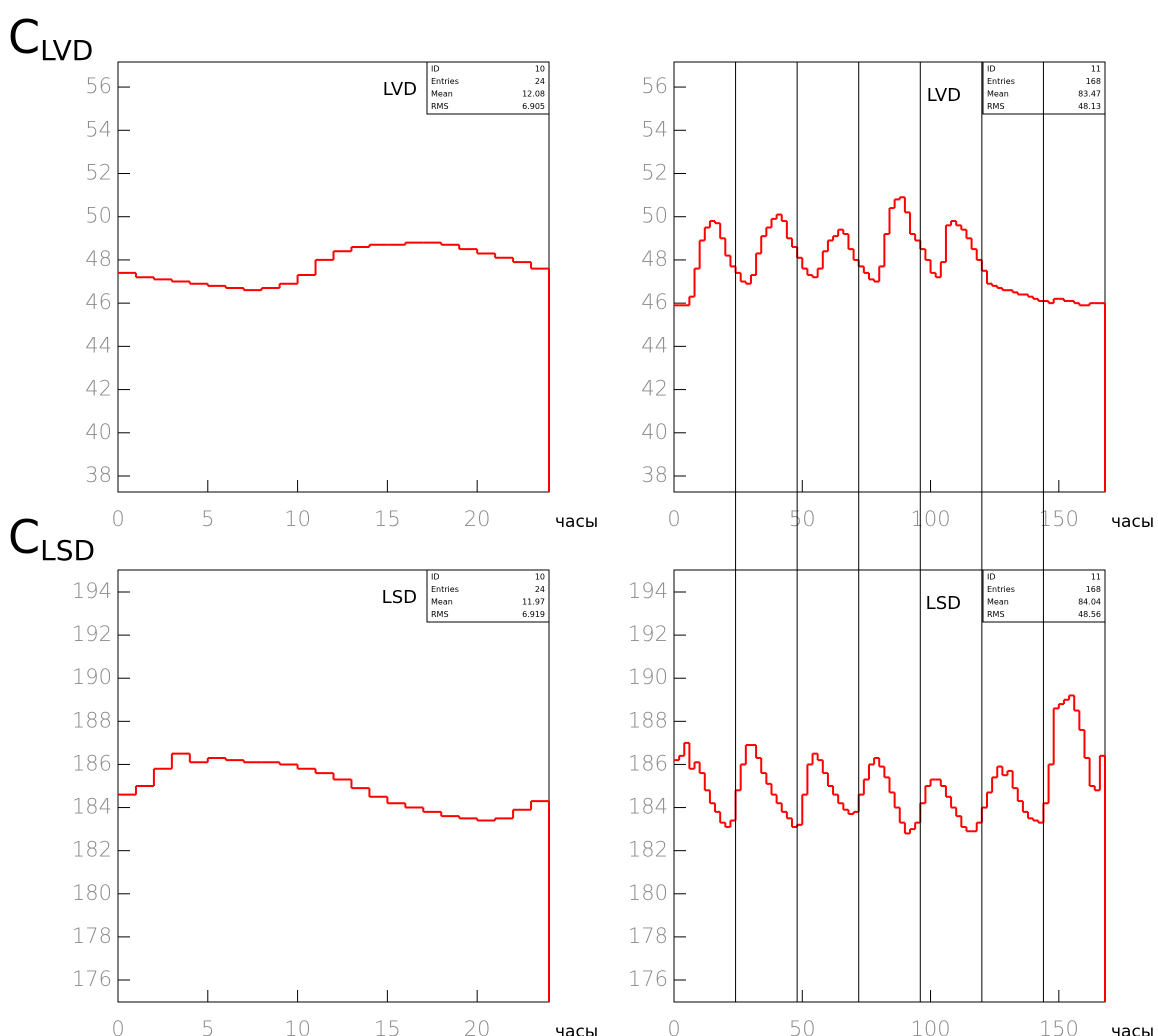 This screenshot has width=1158, height=1036. I want to click on stats-value: 83.47, so click(1089, 94).